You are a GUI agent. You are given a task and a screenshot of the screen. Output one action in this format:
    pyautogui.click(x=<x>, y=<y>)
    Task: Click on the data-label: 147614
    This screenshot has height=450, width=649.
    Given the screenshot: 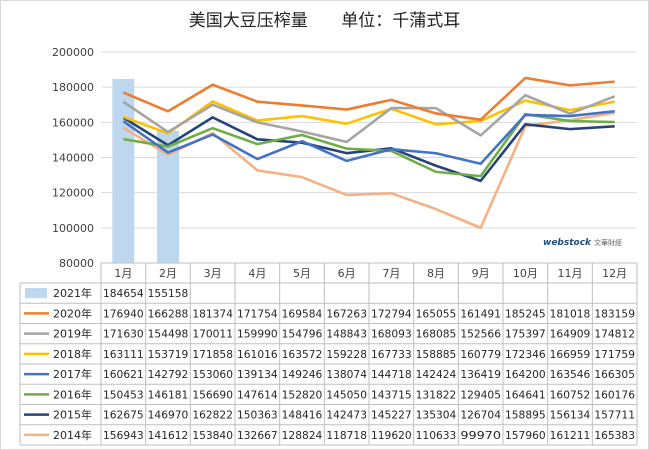 What is the action you would take?
    pyautogui.click(x=257, y=395)
    